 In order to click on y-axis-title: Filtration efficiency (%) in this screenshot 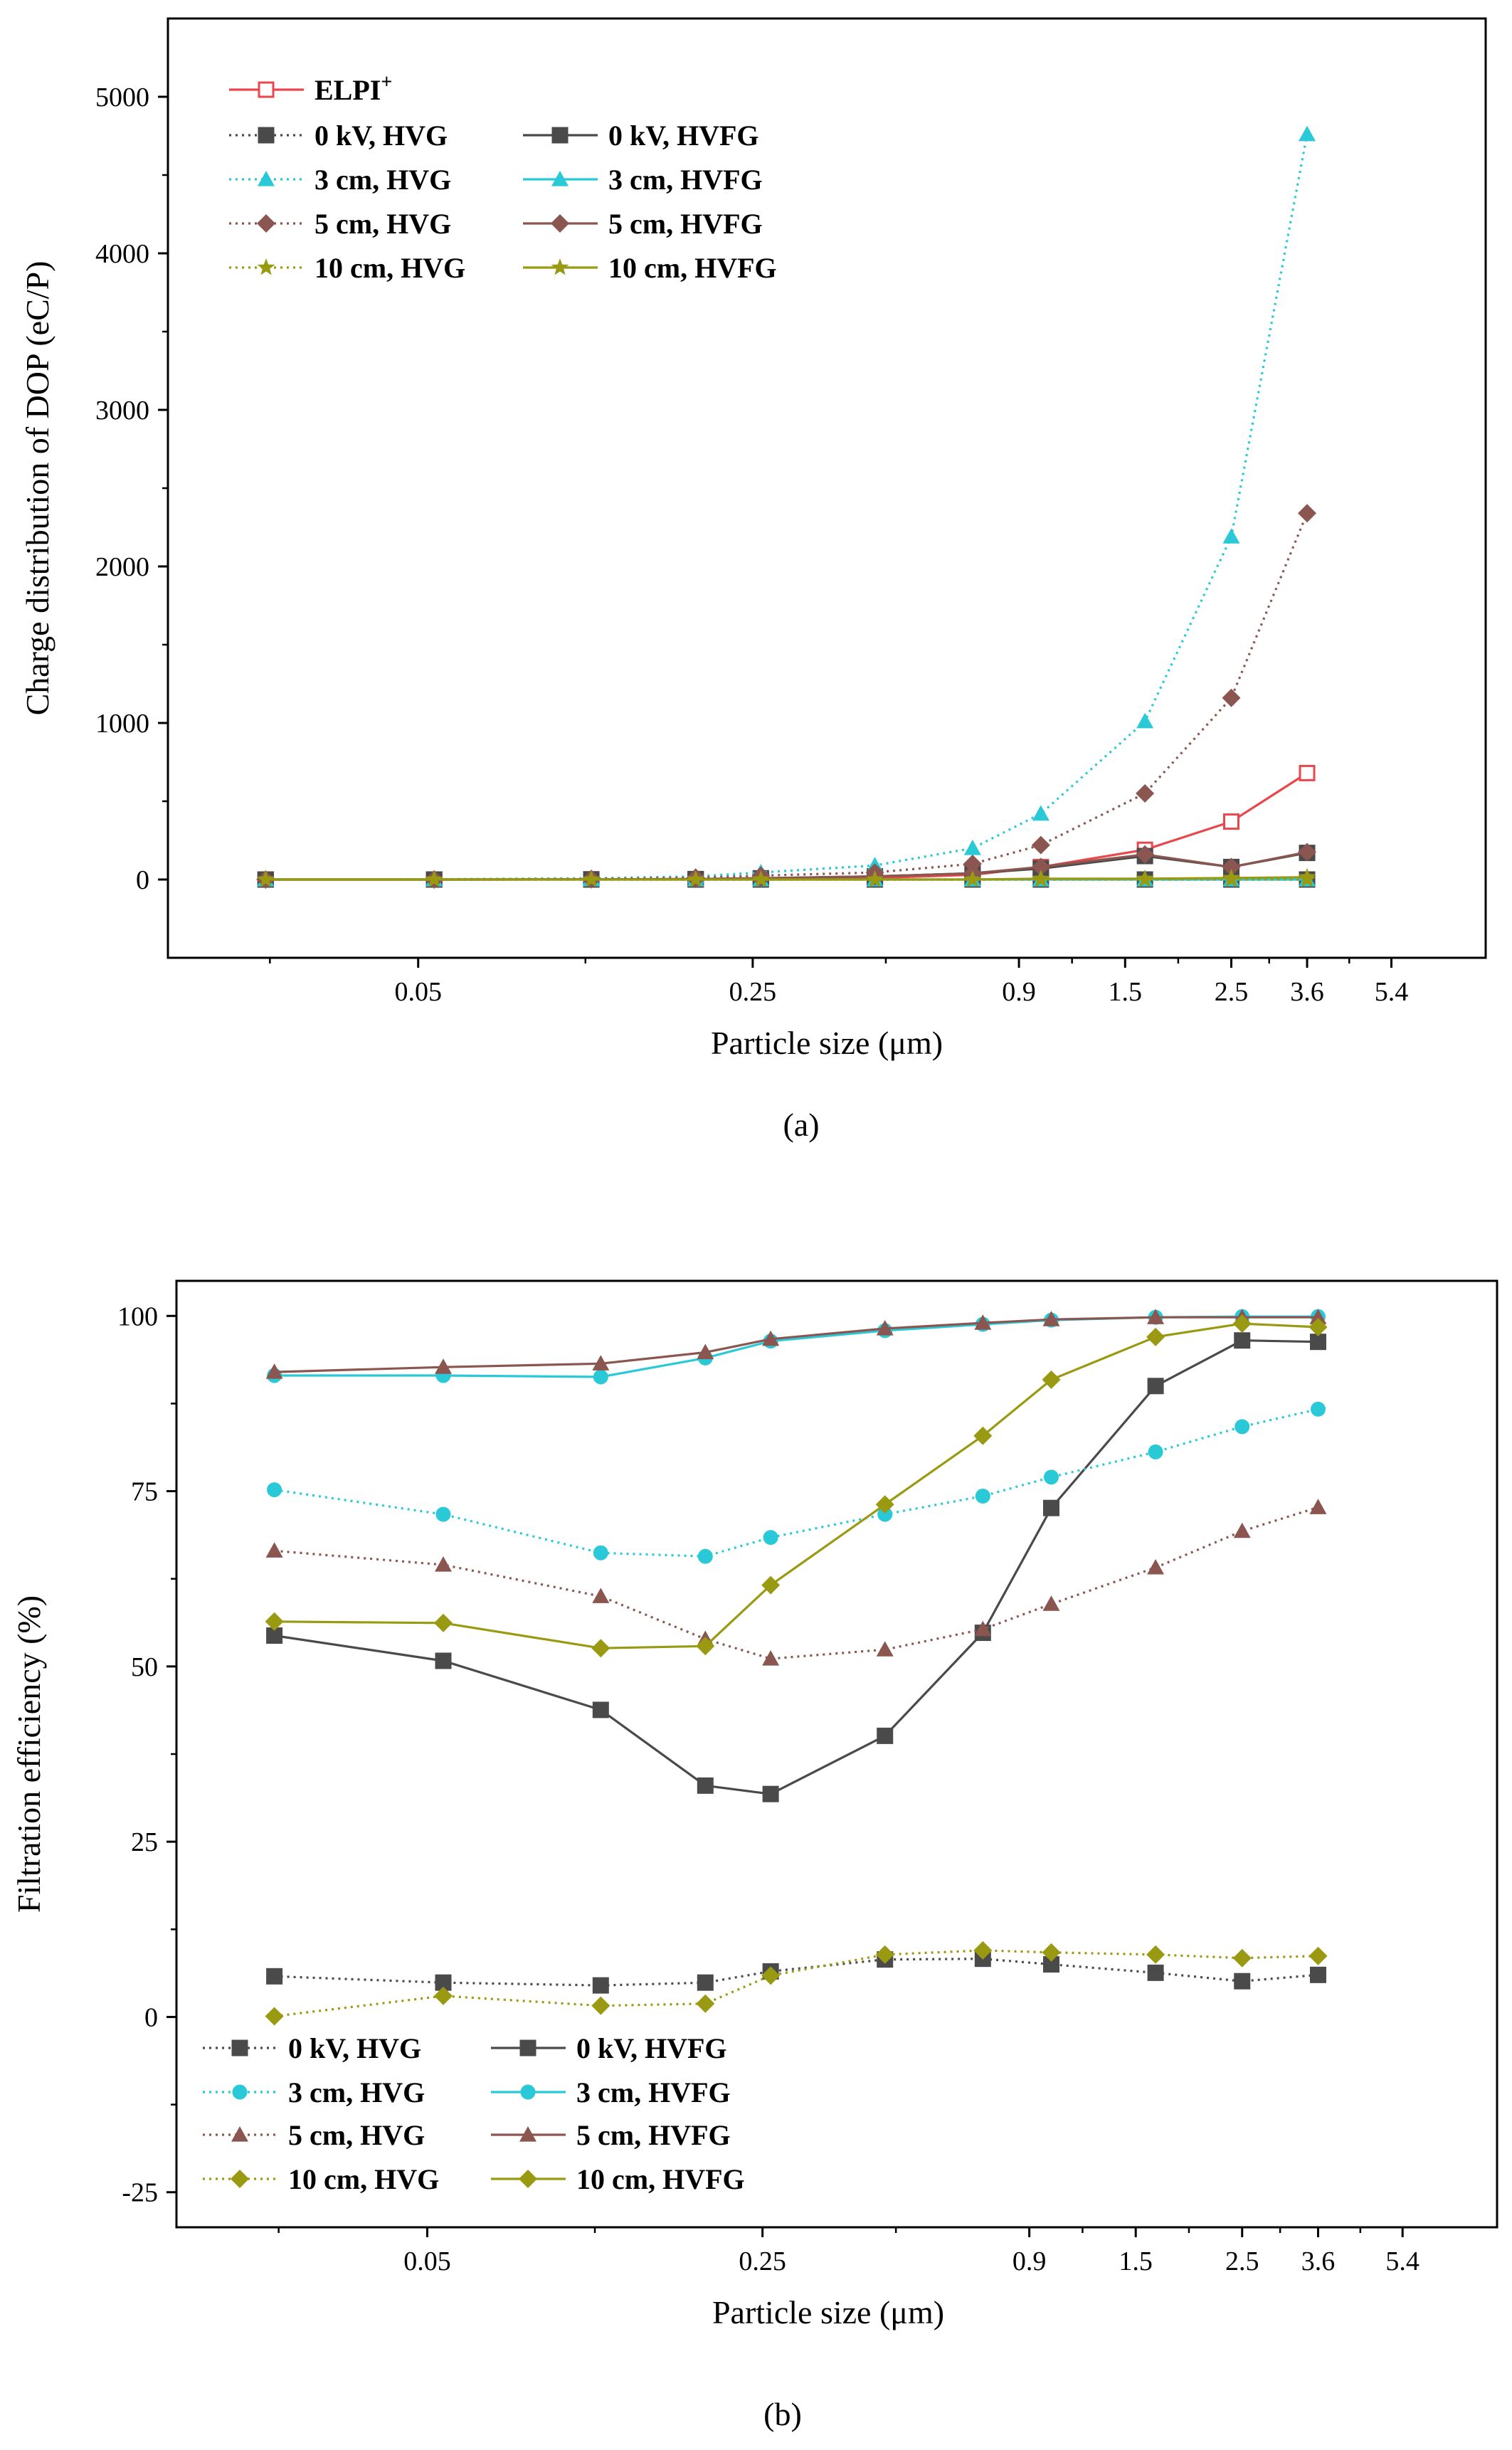, I will do `click(29, 1754)`.